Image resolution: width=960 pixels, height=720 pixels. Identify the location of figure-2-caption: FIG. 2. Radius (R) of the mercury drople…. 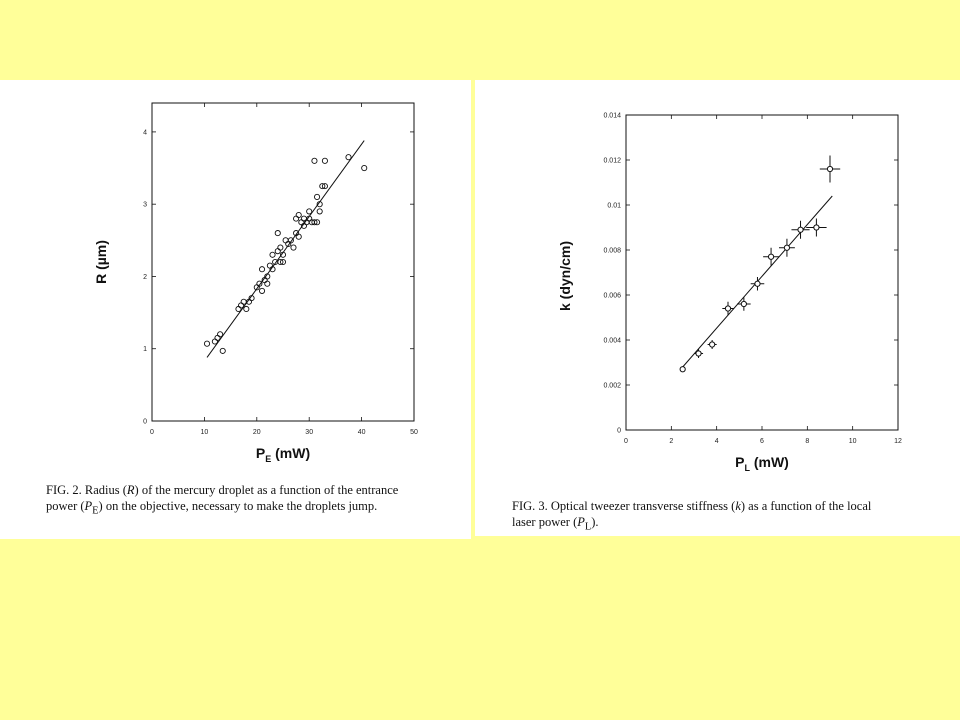
(222, 500).